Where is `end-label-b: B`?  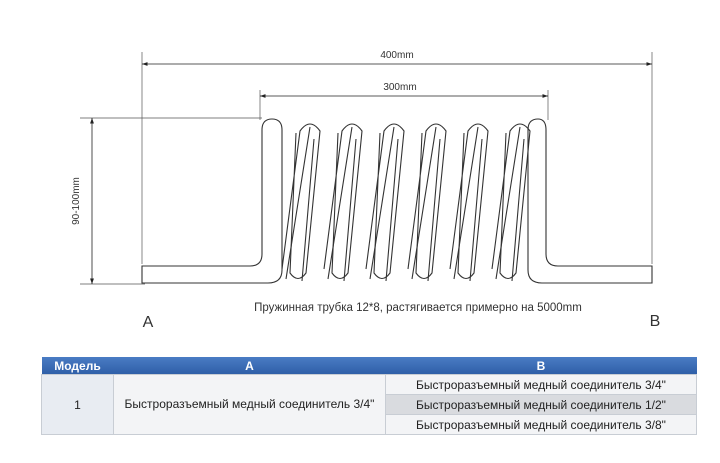 end-label-b: B is located at coordinates (655, 321).